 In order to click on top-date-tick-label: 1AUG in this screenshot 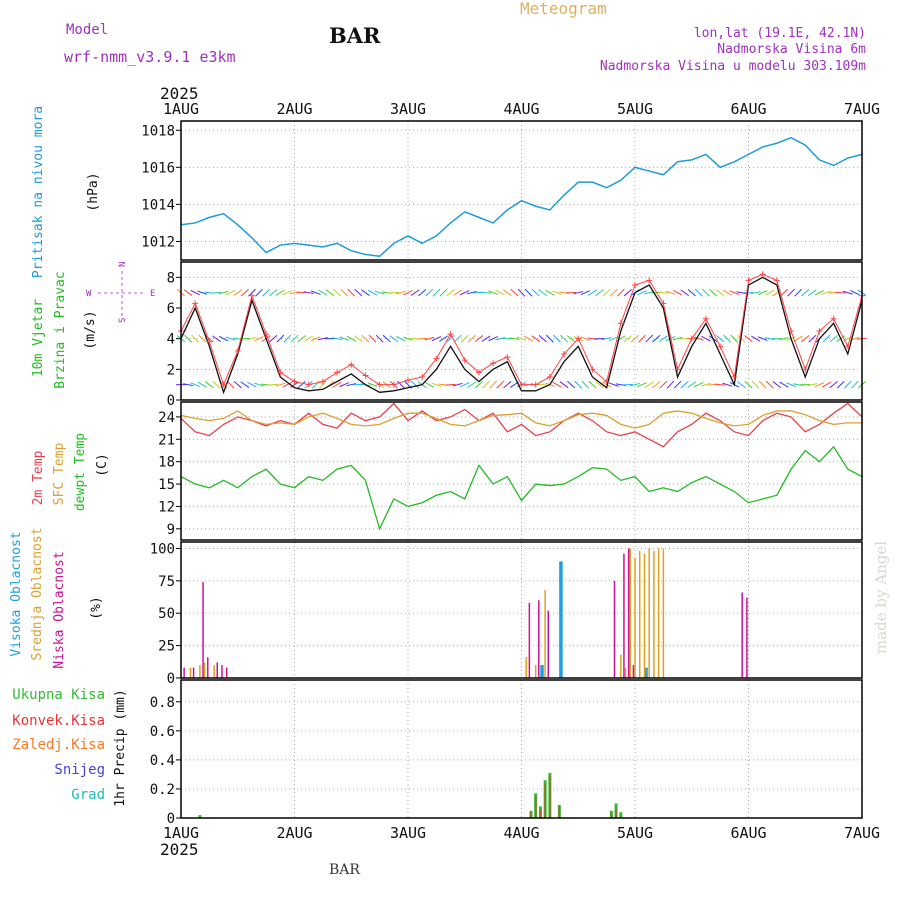, I will do `click(181, 109)`.